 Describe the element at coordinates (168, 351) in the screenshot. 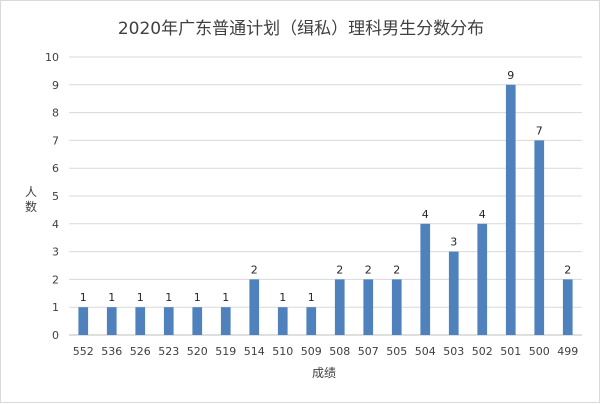

I see `x-tick-label: 523` at that location.